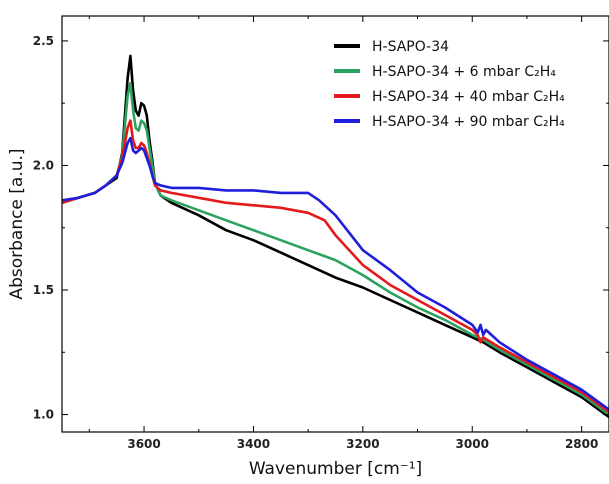 This screenshot has height=484, width=609. I want to click on y-axis-label: Absorbance [a.u.], so click(17, 223).